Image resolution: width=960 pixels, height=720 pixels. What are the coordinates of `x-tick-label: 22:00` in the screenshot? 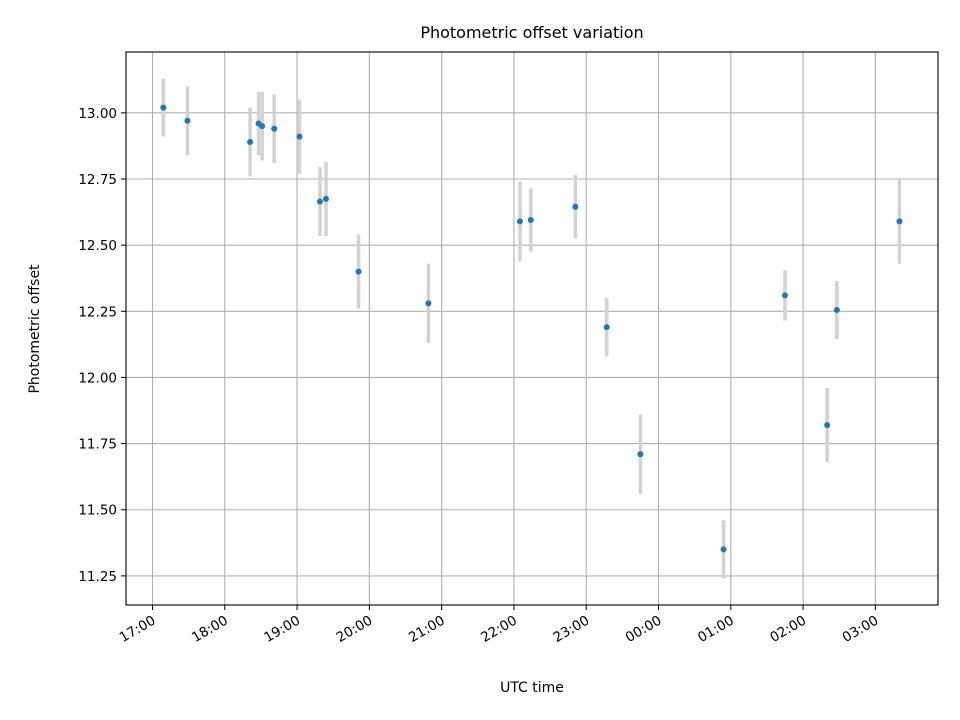 It's located at (499, 629).